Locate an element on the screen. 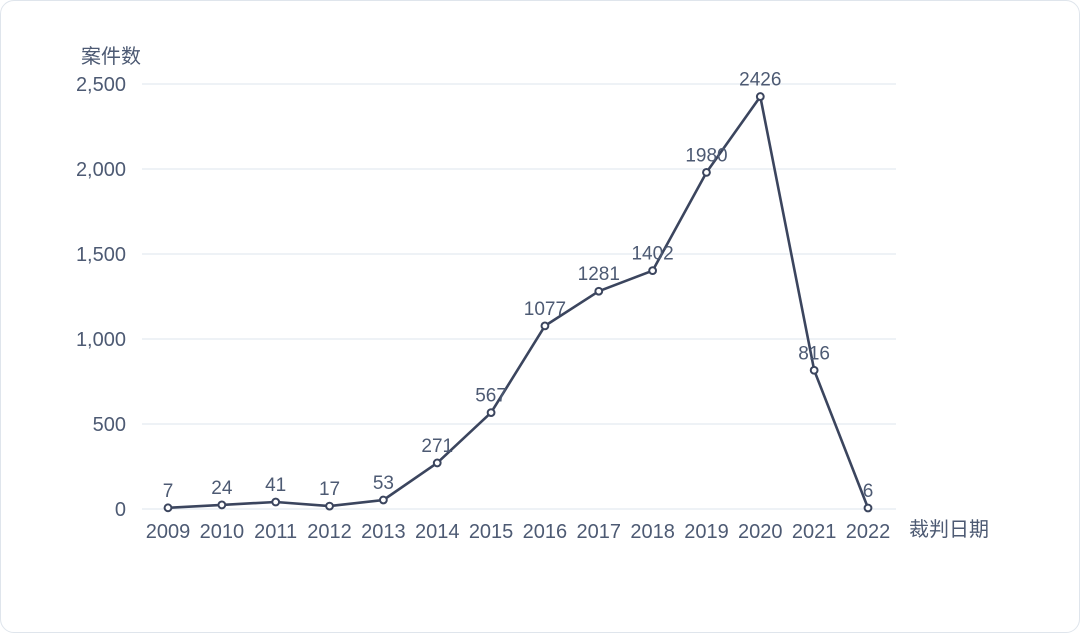 The image size is (1080, 633). x-tick-label: 2009 is located at coordinates (168, 532).